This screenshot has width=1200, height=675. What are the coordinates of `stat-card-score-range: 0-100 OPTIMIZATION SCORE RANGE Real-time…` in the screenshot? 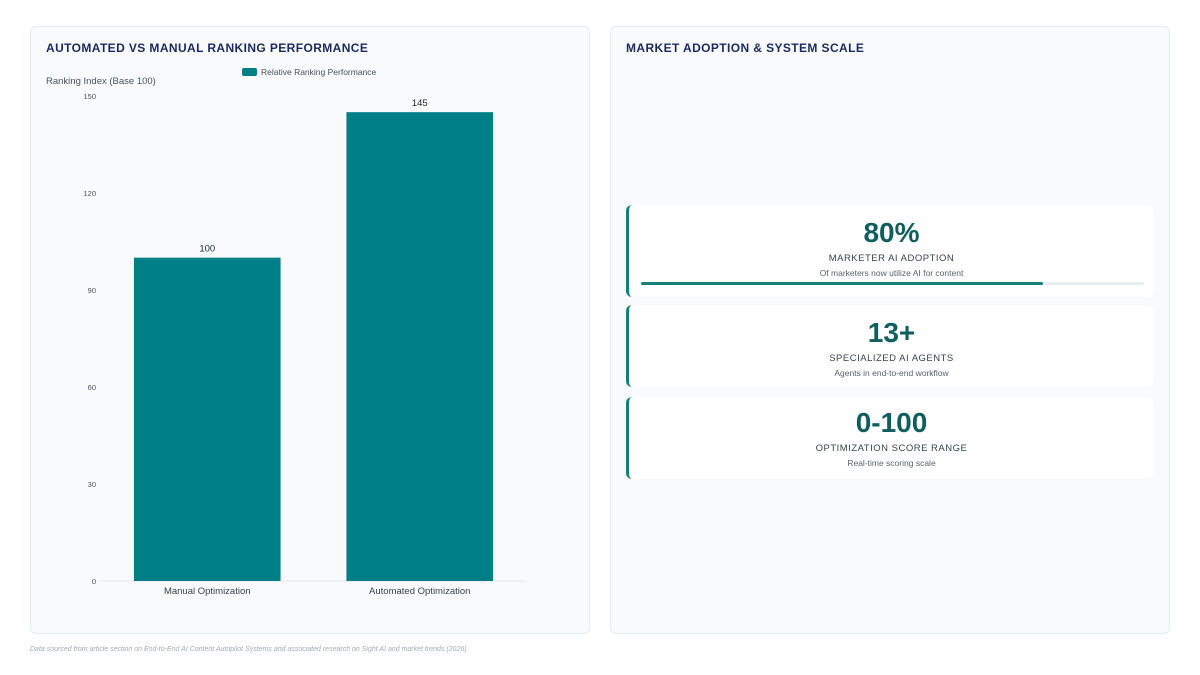 It's located at (890, 438).